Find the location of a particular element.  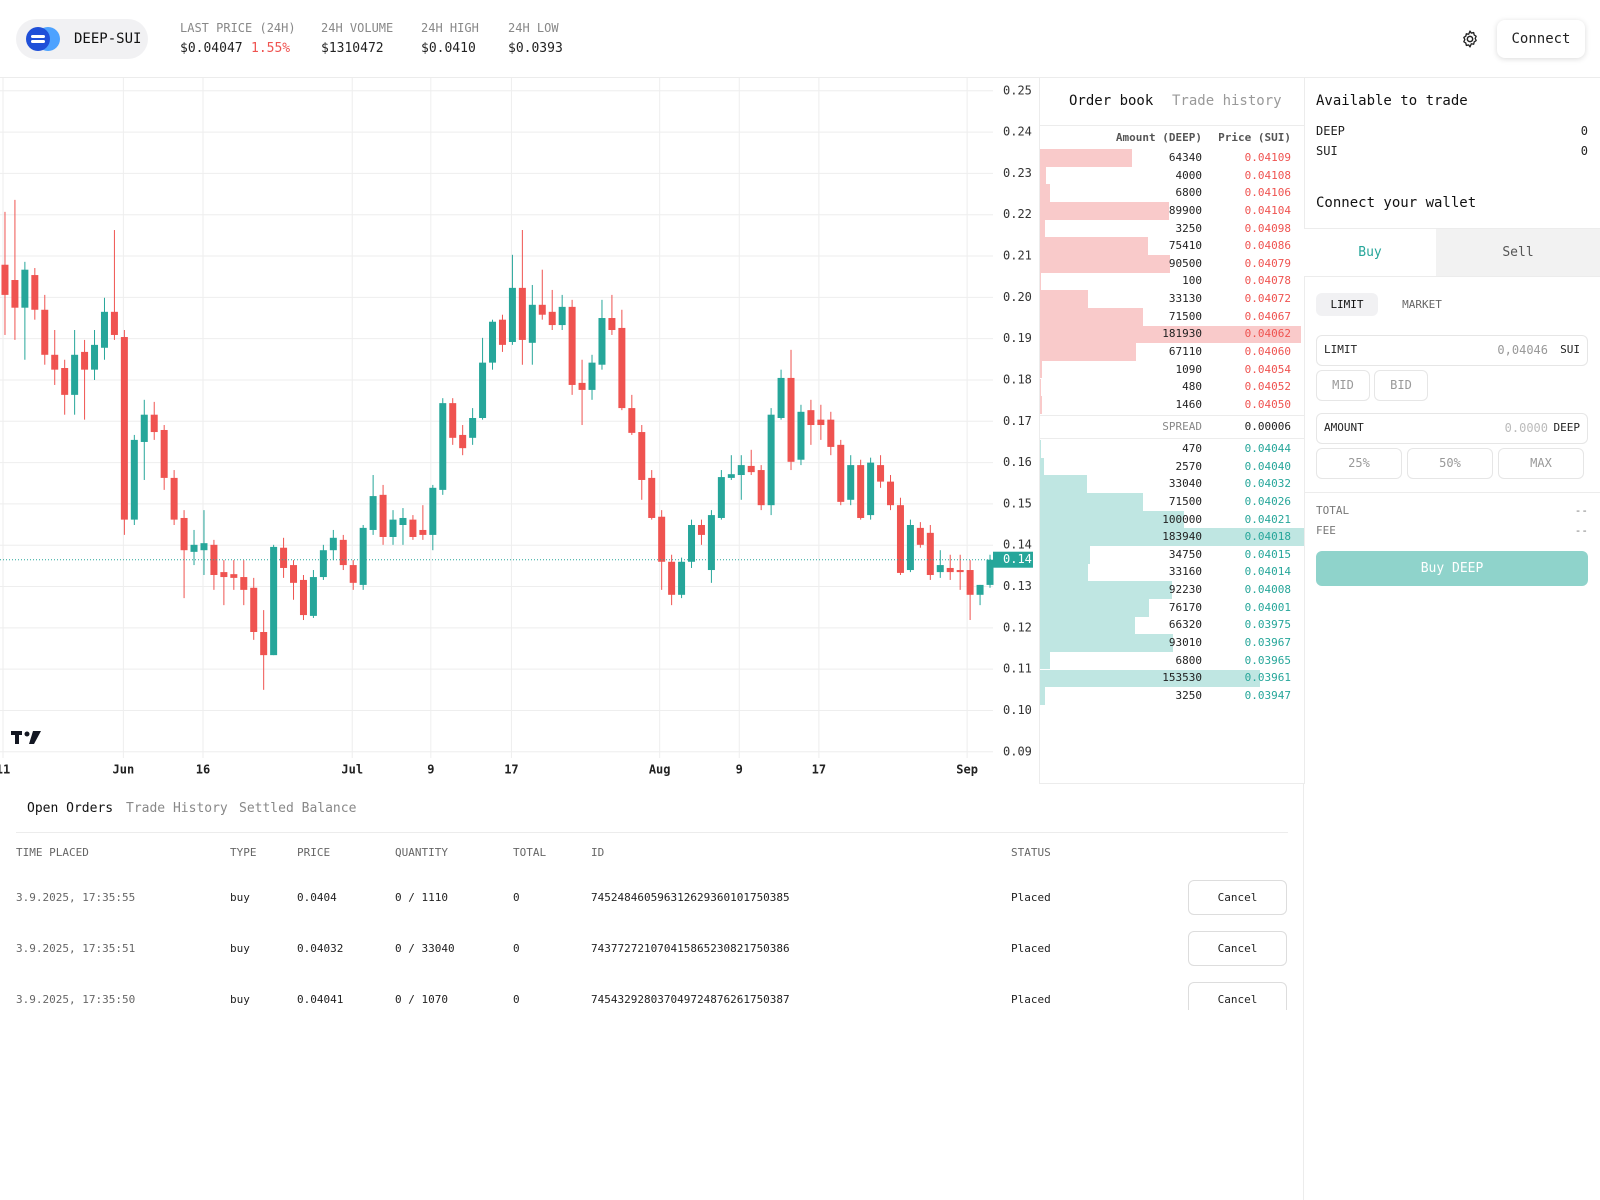

order-cell: 0 / 1070 is located at coordinates (421, 999).